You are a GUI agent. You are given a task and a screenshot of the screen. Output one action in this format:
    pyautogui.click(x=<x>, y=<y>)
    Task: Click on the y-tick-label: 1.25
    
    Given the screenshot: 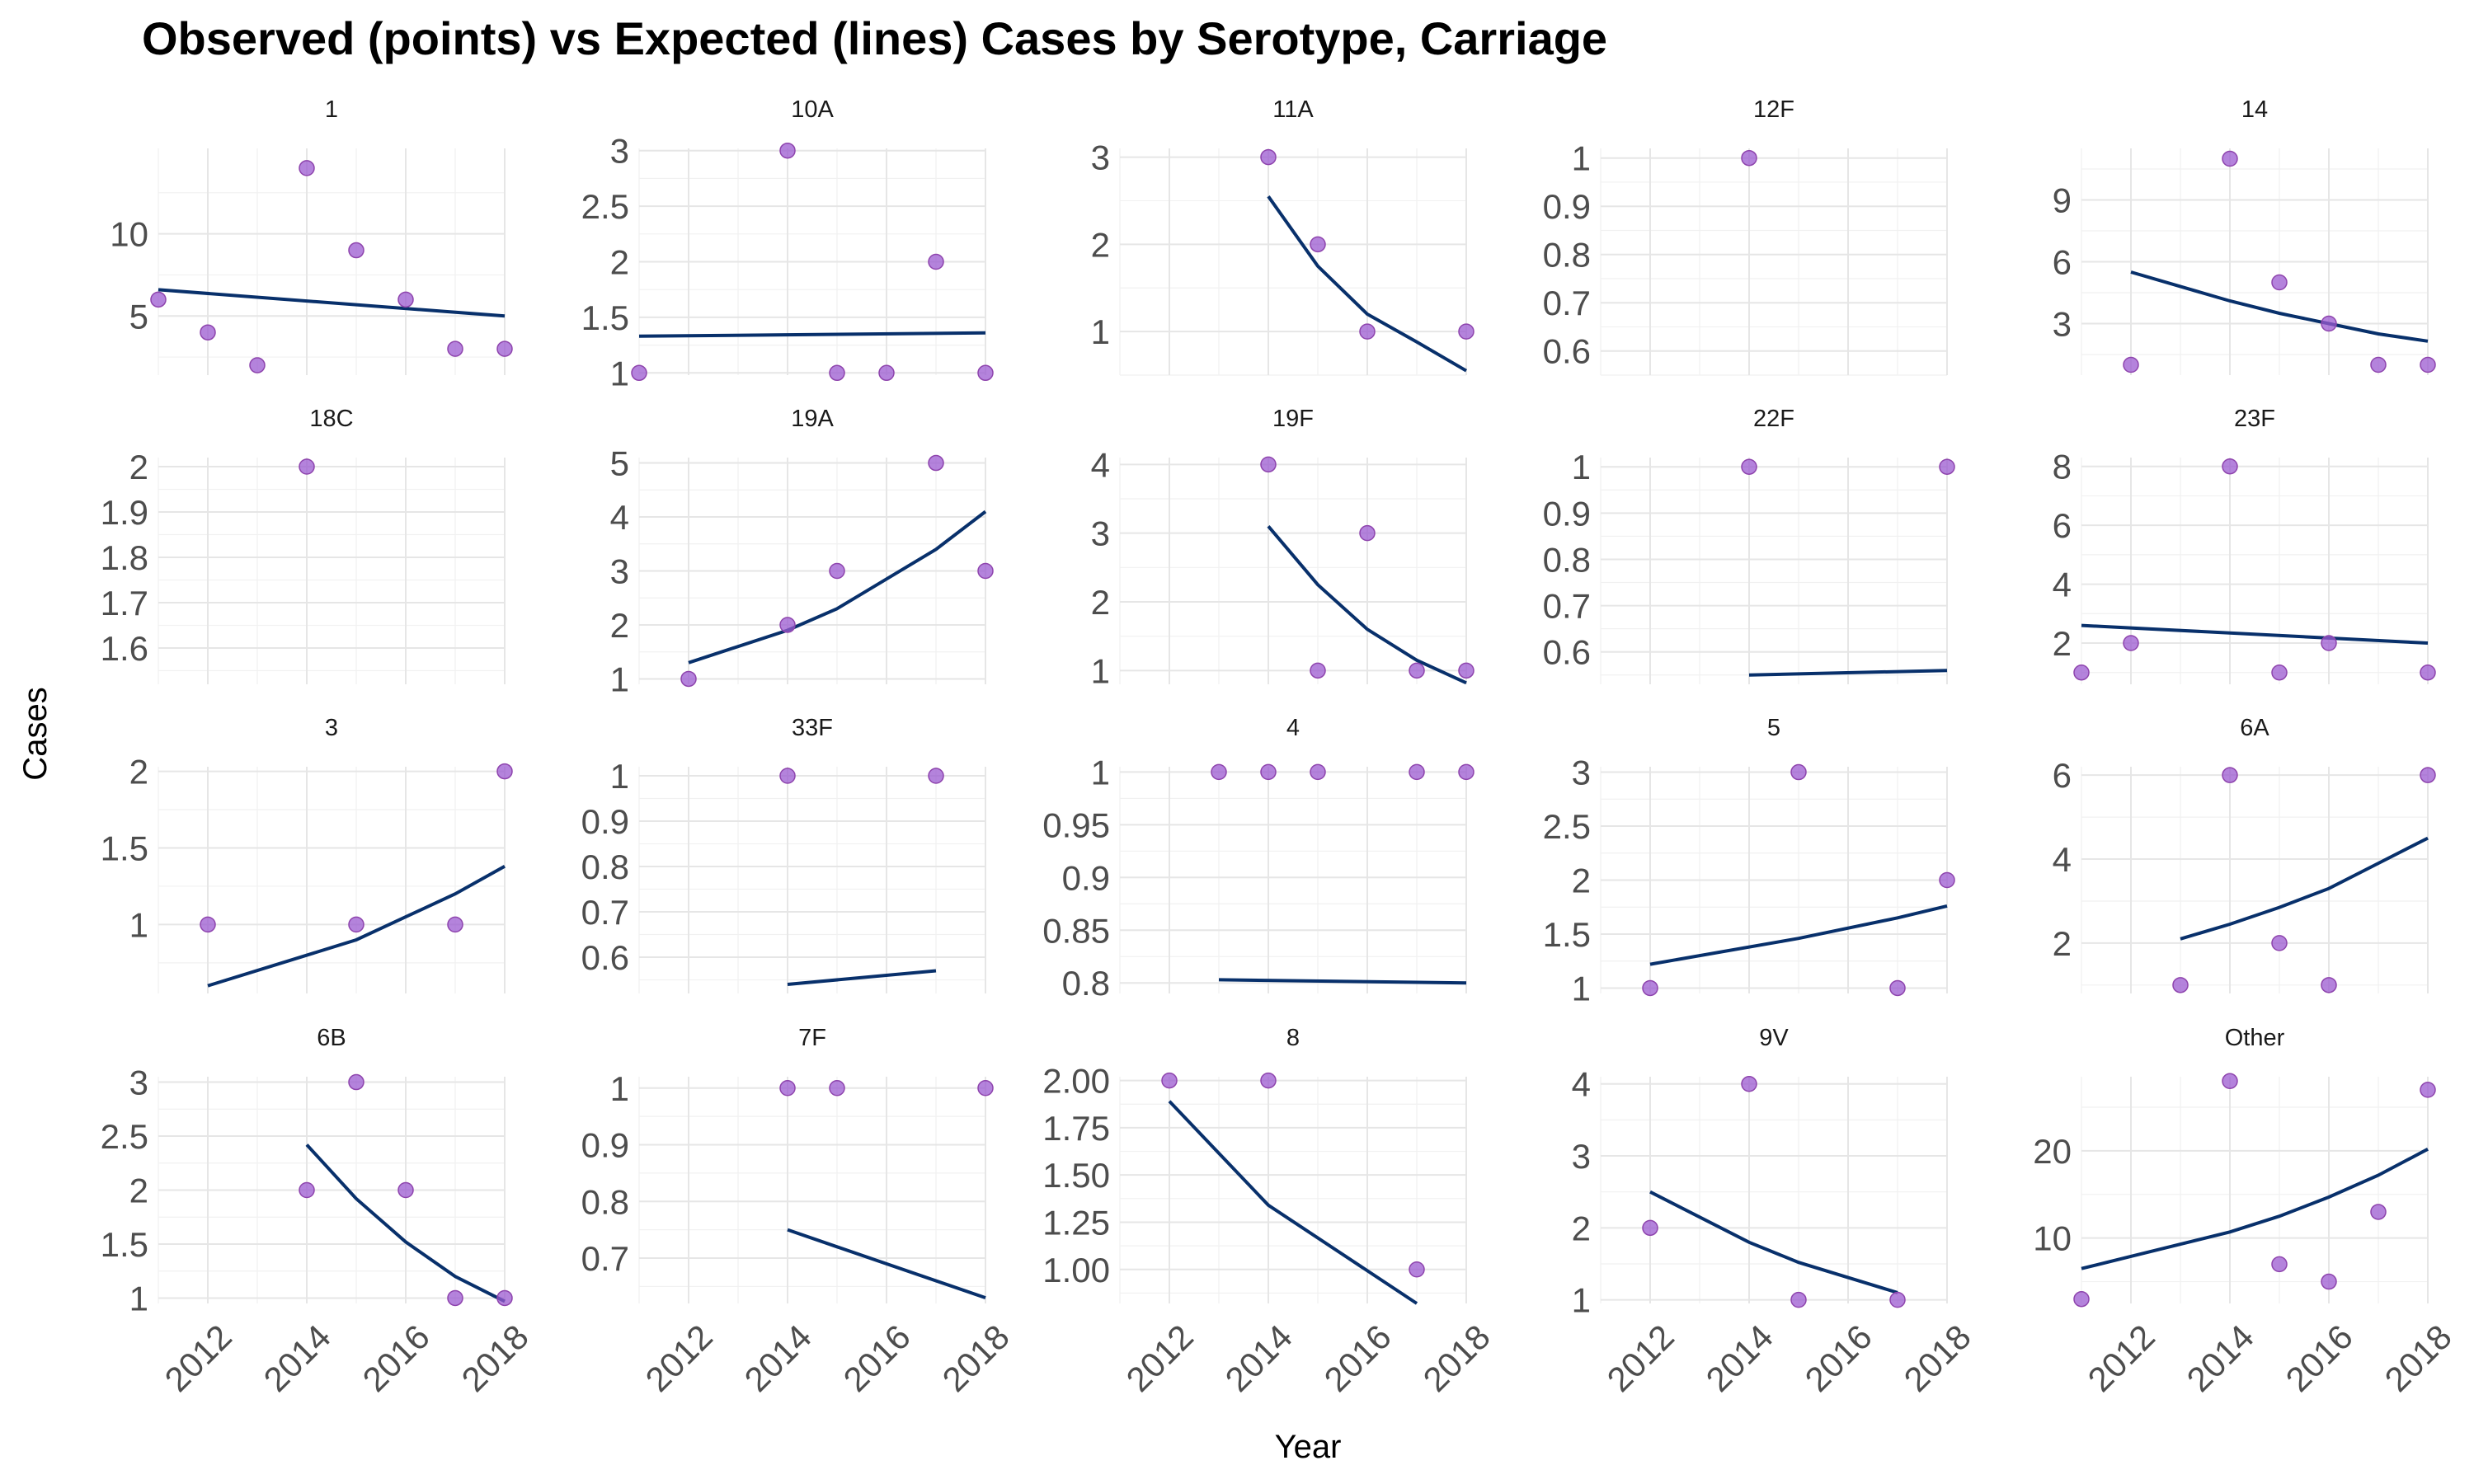 What is the action you would take?
    pyautogui.click(x=1076, y=1222)
    